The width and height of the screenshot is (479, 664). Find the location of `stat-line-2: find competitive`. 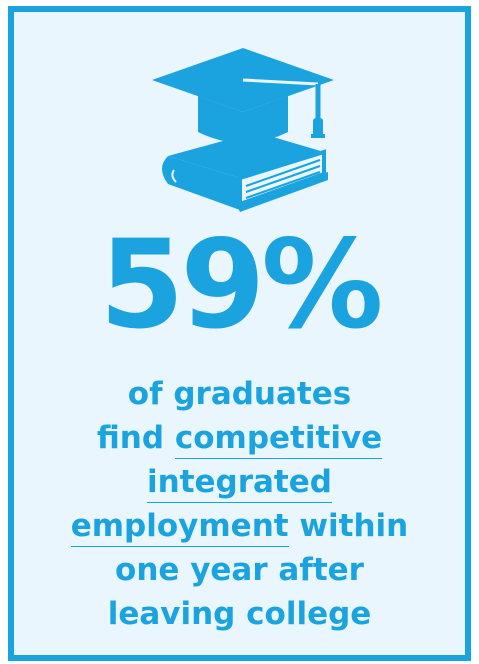

stat-line-2: find competitive is located at coordinates (239, 438).